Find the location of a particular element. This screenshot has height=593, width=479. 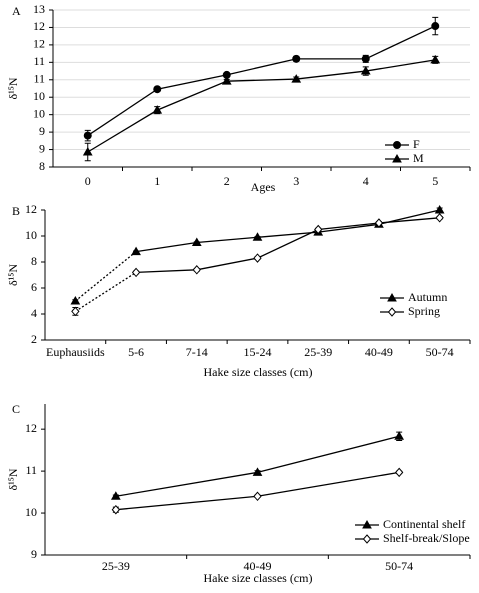

x-tick-label: 5-6 is located at coordinates (136, 352).